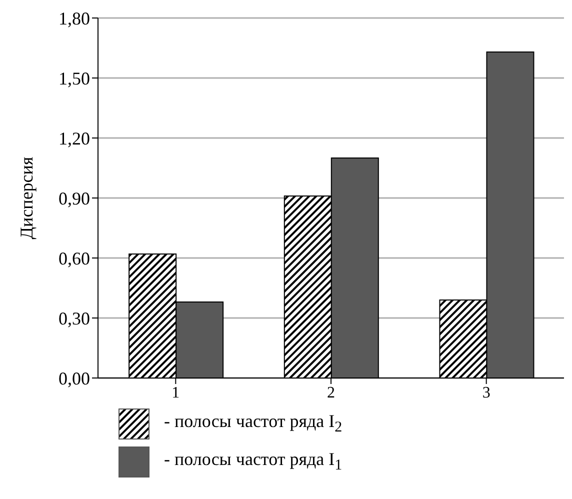 Image resolution: width=572 pixels, height=499 pixels. I want to click on y-tick-label: 0,90, so click(74, 198).